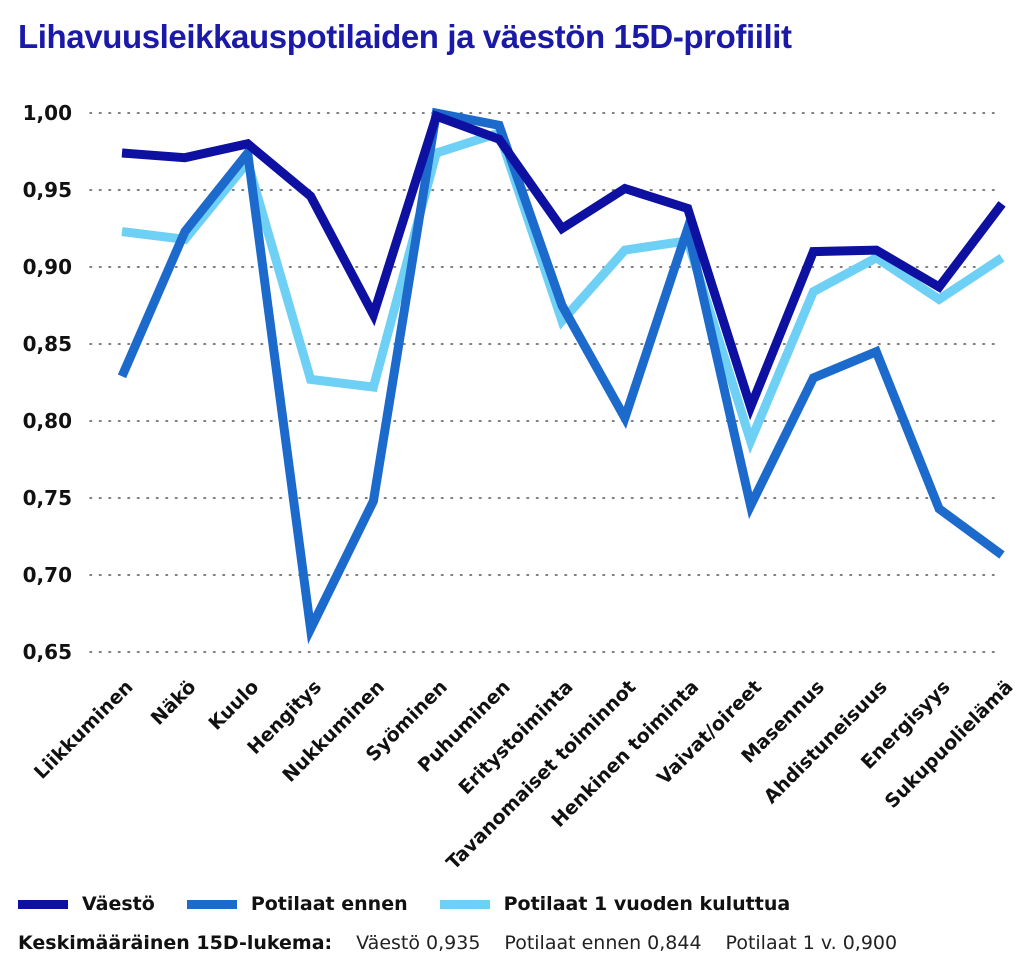 The image size is (1024, 962). I want to click on y-tick-label: 0,95, so click(47, 190).